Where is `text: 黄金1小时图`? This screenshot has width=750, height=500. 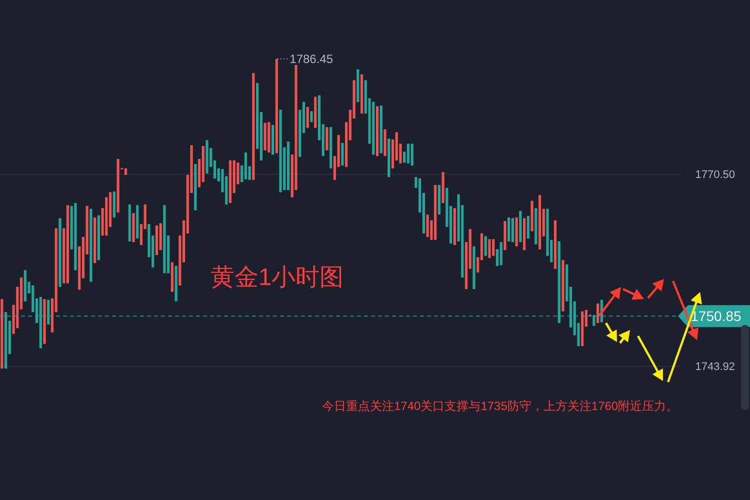 text: 黄金1小时图 is located at coordinates (277, 277).